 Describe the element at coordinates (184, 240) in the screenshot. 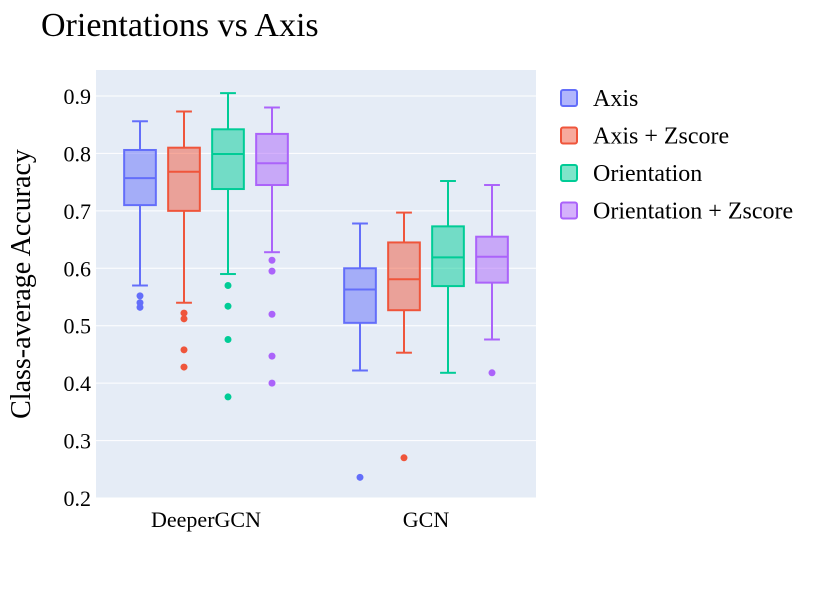

I see `box-axis-zscore-deepergcn` at that location.